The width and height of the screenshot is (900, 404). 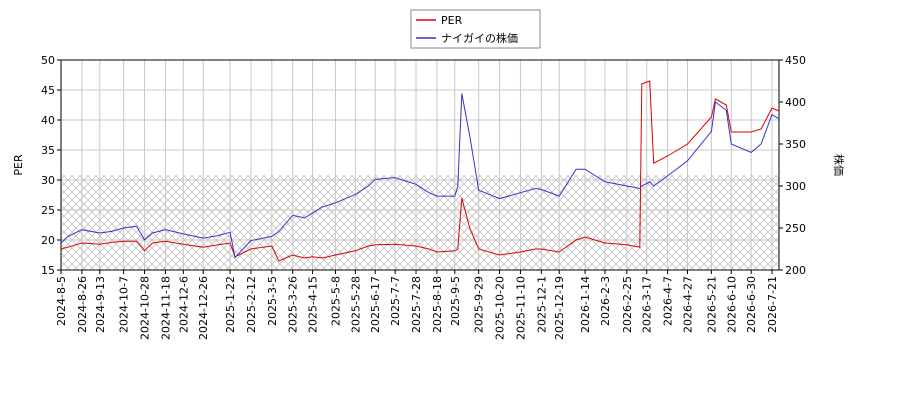 I want to click on x-tick-label: 2025-12-1, so click(x=541, y=304).